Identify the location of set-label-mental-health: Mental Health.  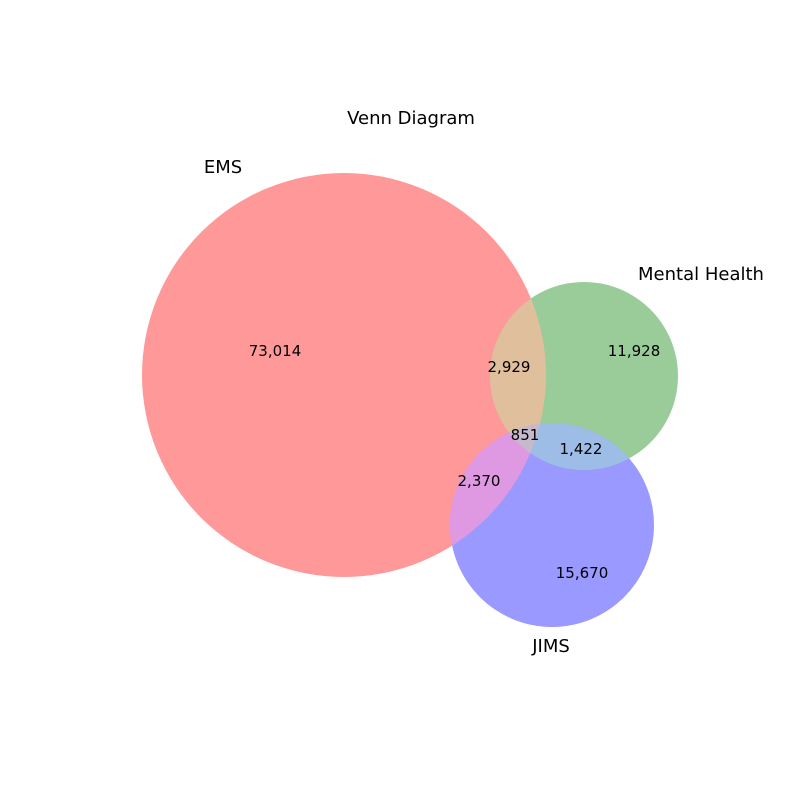
(701, 274).